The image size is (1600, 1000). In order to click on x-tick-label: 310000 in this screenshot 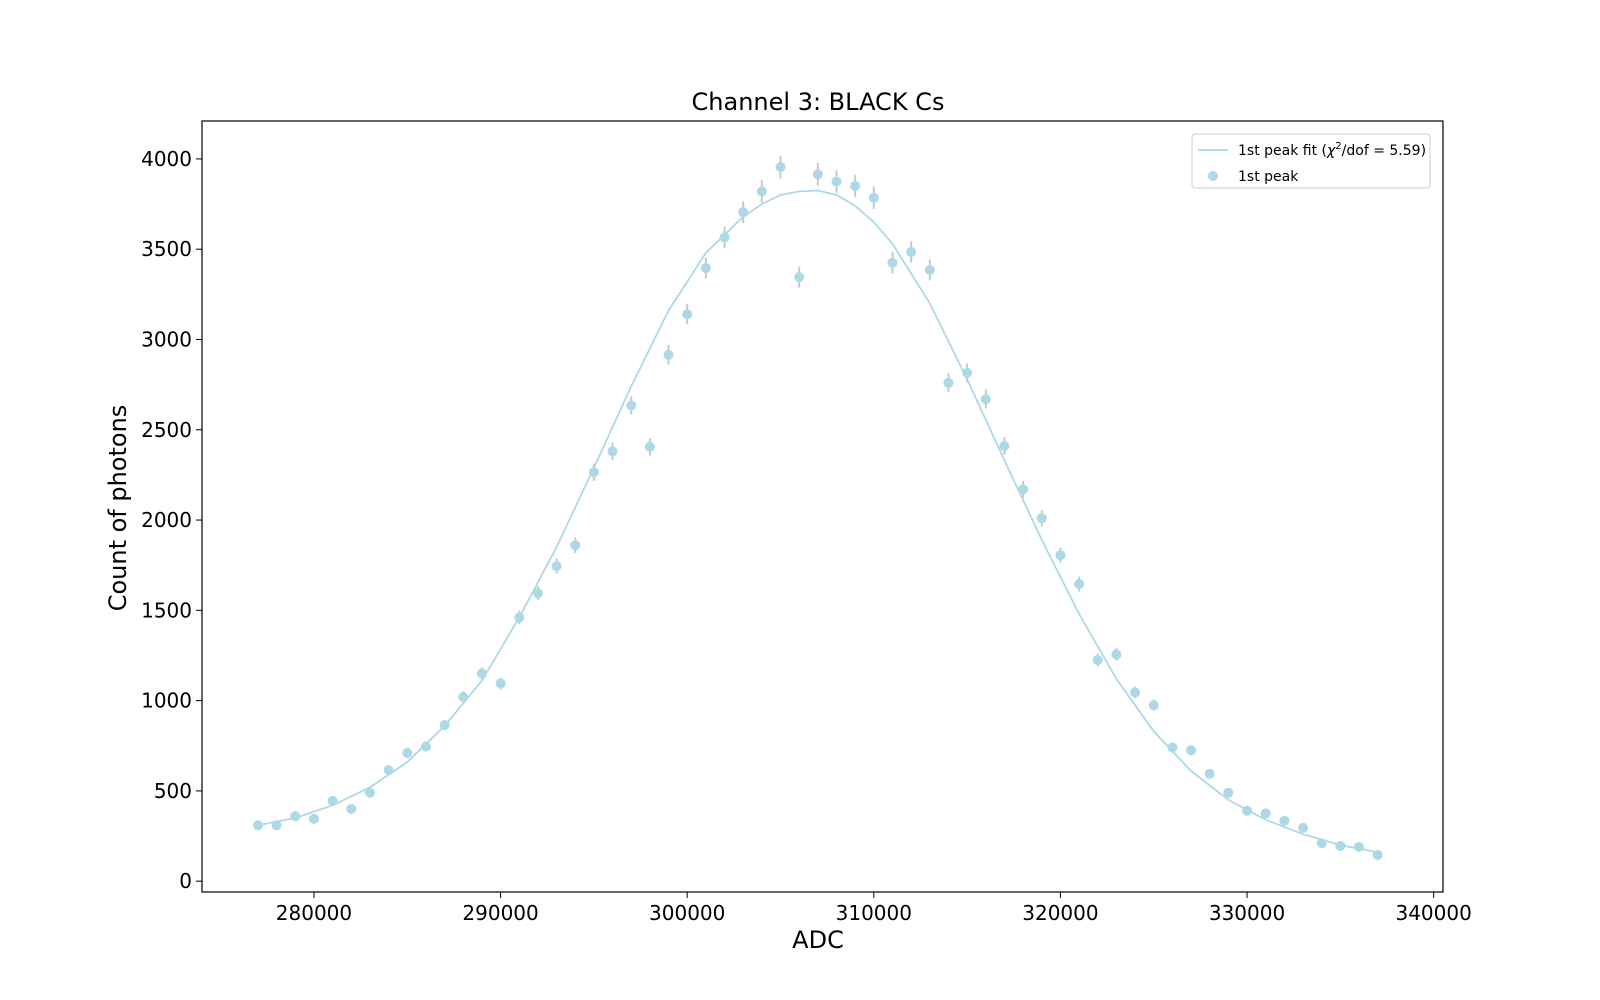, I will do `click(874, 913)`.